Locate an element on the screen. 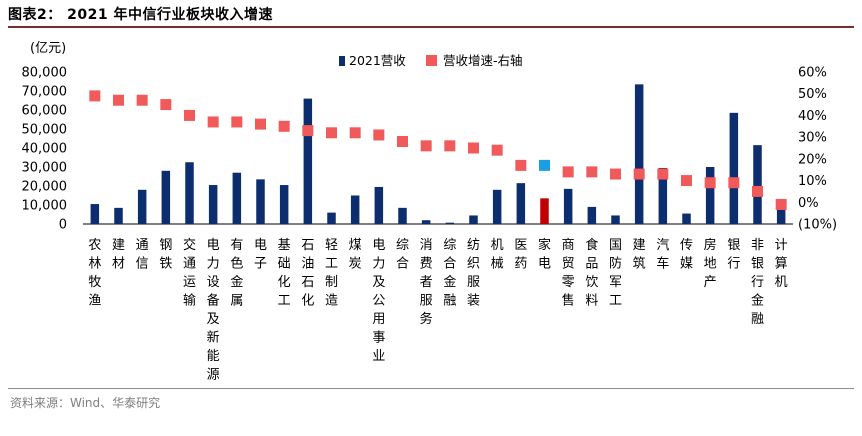  category-label: 电子 is located at coordinates (260, 255).